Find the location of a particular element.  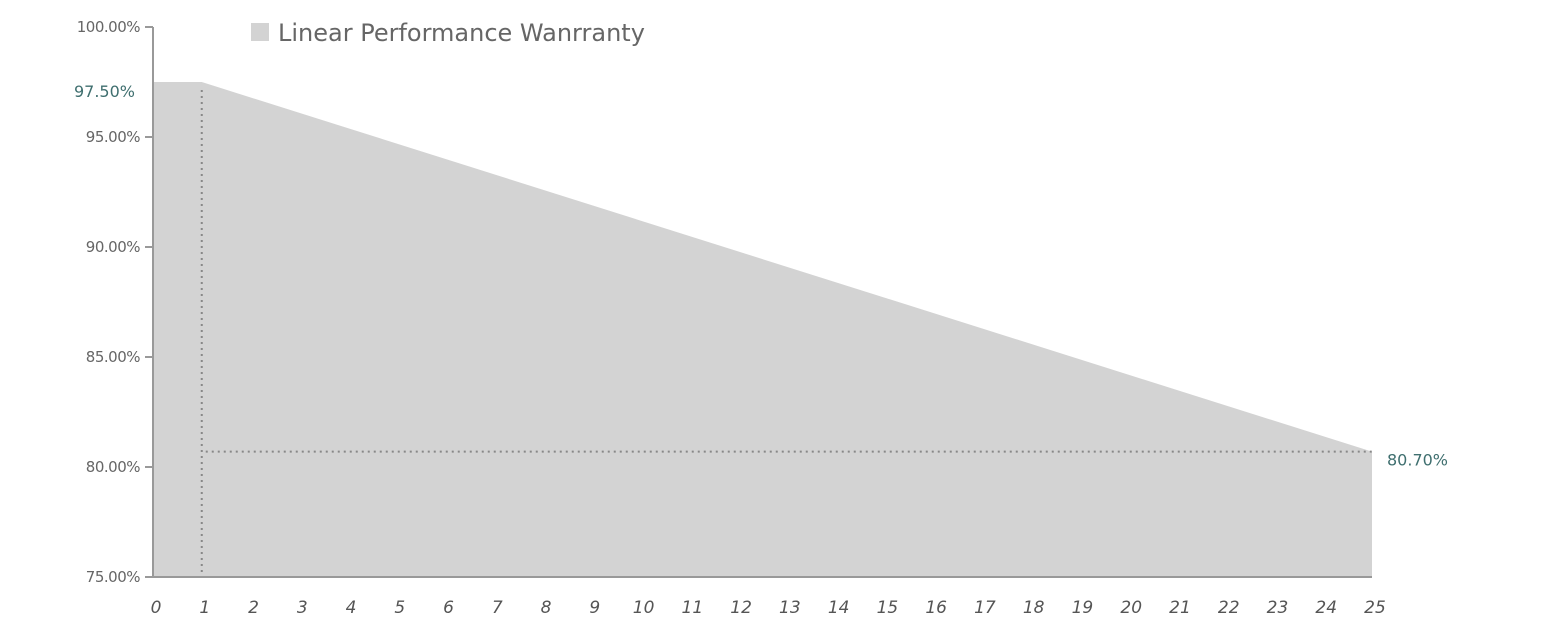

legend-label: Linear Performance Wanrranty is located at coordinates (461, 33).